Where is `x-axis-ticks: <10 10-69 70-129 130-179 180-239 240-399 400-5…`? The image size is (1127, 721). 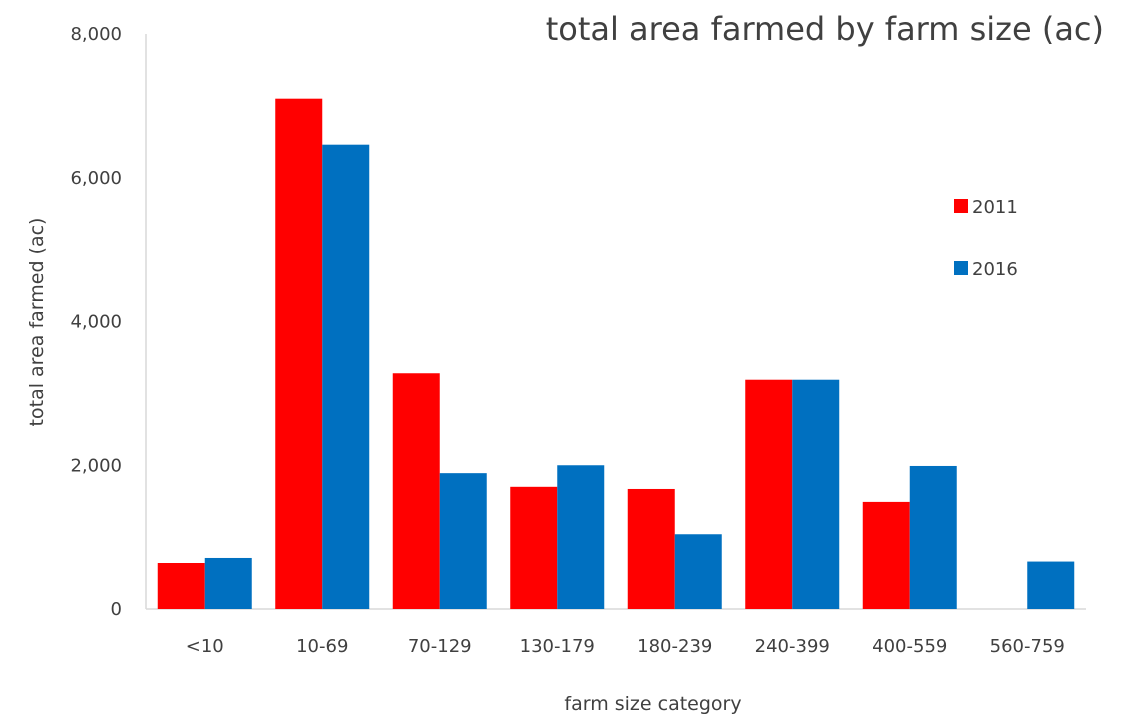
x-axis-ticks: <10 10-69 70-129 130-179 180-239 240-399 400-5… is located at coordinates (625, 646).